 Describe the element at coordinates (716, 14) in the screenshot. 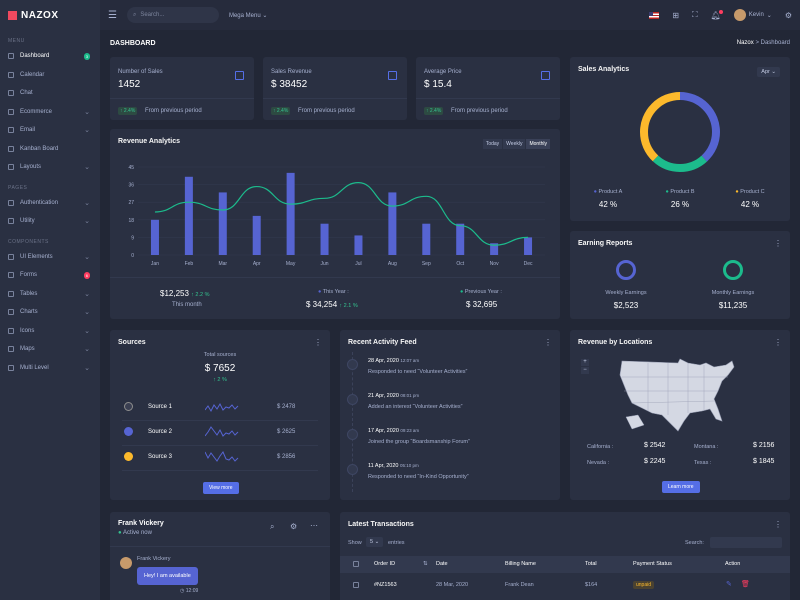

I see `bell-icon: 🔔︎` at that location.